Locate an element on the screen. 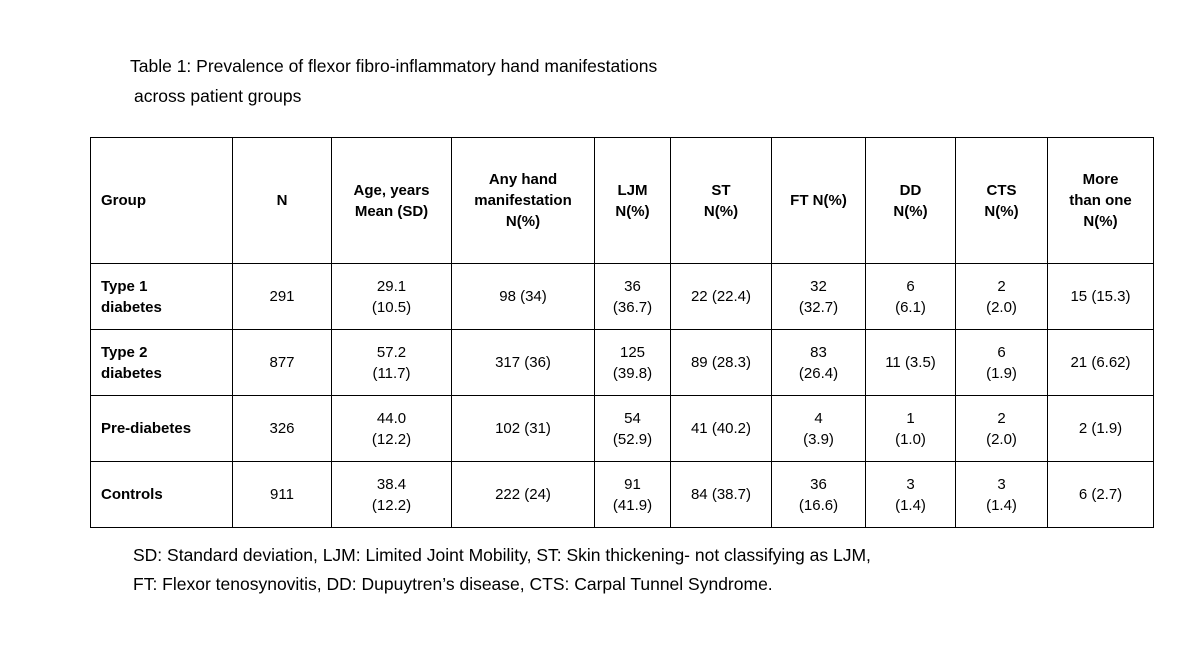 The width and height of the screenshot is (1186, 664). cell-dd: 11 (3.5) is located at coordinates (910, 362).